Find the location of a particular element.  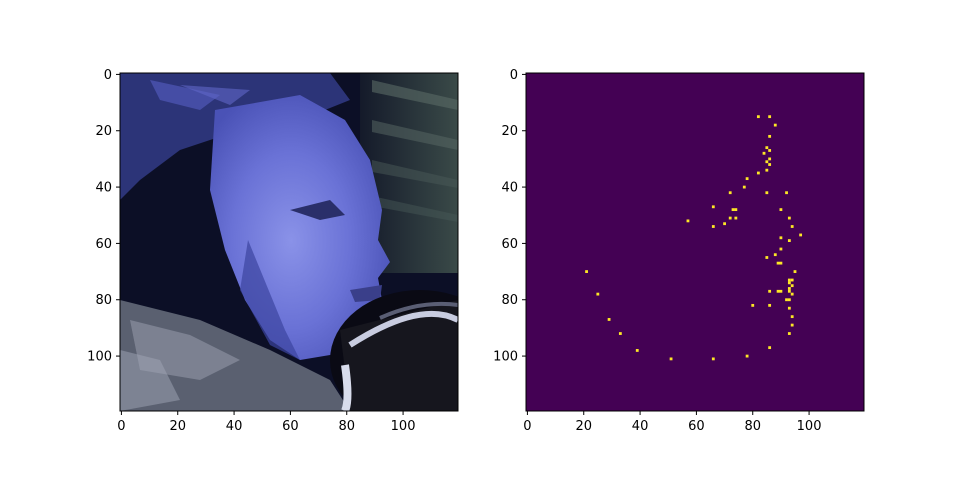

photo-ytick-label: 40 is located at coordinates (103, 188).